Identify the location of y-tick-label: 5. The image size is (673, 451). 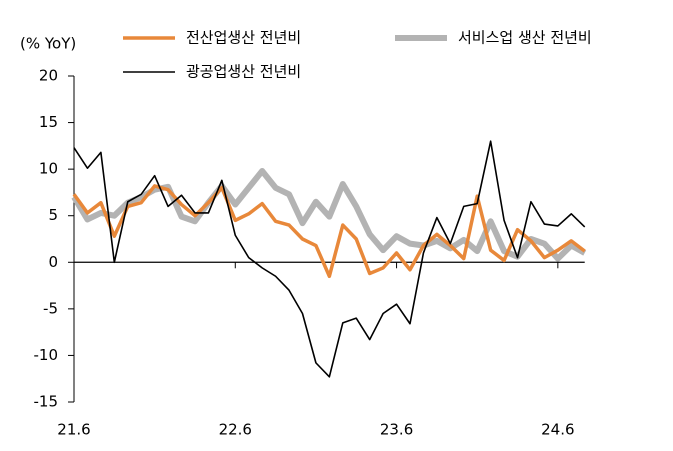
(53, 215).